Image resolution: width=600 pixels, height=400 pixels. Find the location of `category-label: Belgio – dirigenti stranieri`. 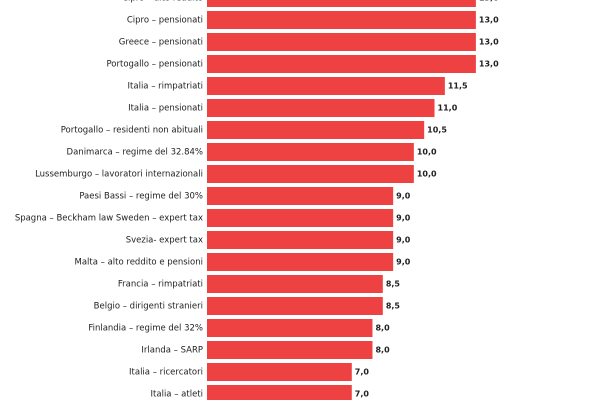

category-label: Belgio – dirigenti stranieri is located at coordinates (148, 307).